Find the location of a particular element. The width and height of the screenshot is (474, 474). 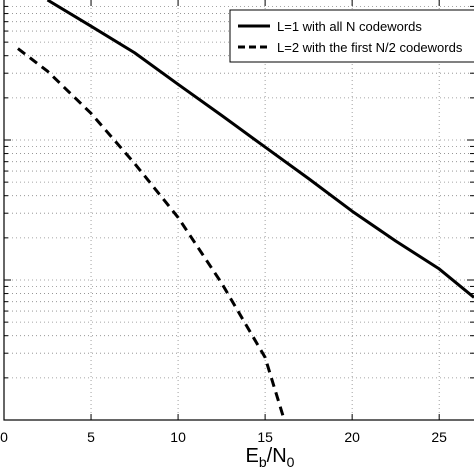

x-axis-title: Eb/N0 is located at coordinates (270, 457).